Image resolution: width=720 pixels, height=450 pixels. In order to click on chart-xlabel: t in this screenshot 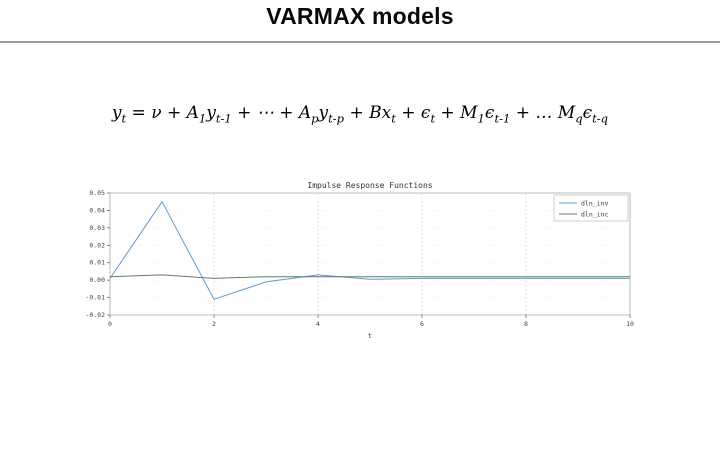, I will do `click(370, 336)`.